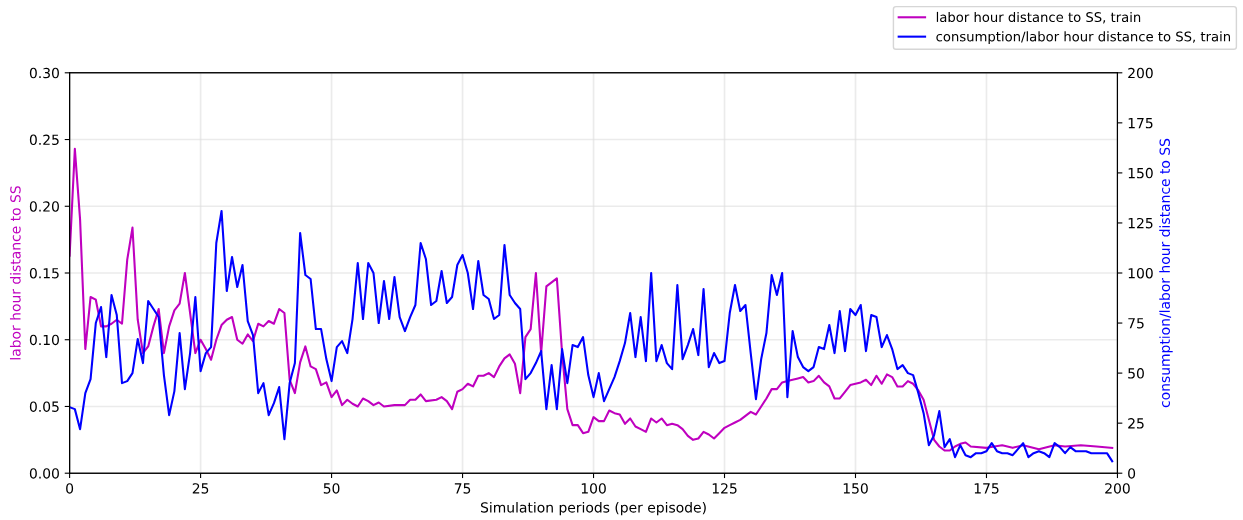 The height and width of the screenshot is (520, 1243). I want to click on x-tick-label: 125, so click(724, 488).